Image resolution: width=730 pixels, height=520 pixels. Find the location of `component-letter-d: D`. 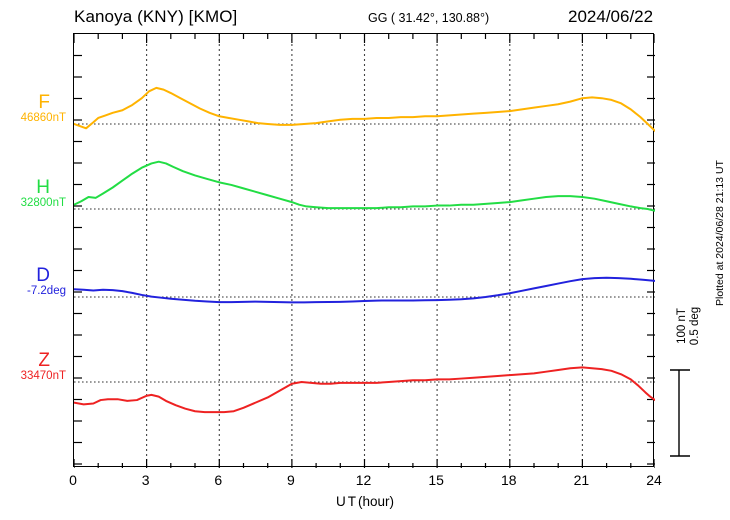

component-letter-d: D is located at coordinates (43, 275).